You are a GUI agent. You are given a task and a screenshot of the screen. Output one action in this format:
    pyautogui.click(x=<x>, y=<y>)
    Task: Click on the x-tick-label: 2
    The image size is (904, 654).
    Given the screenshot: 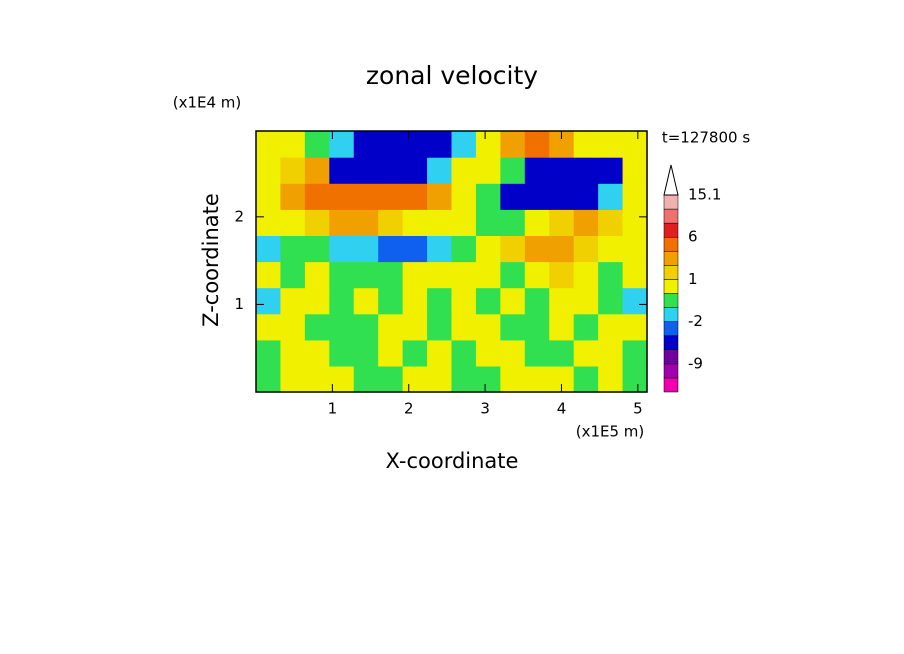 What is the action you would take?
    pyautogui.click(x=409, y=409)
    